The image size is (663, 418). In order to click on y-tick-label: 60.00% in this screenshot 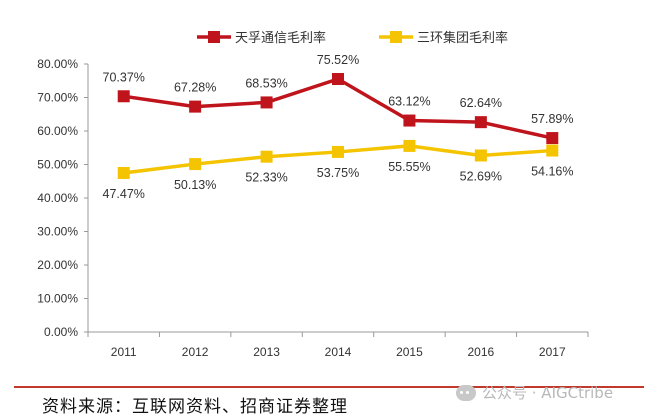, I will do `click(57, 131)`.